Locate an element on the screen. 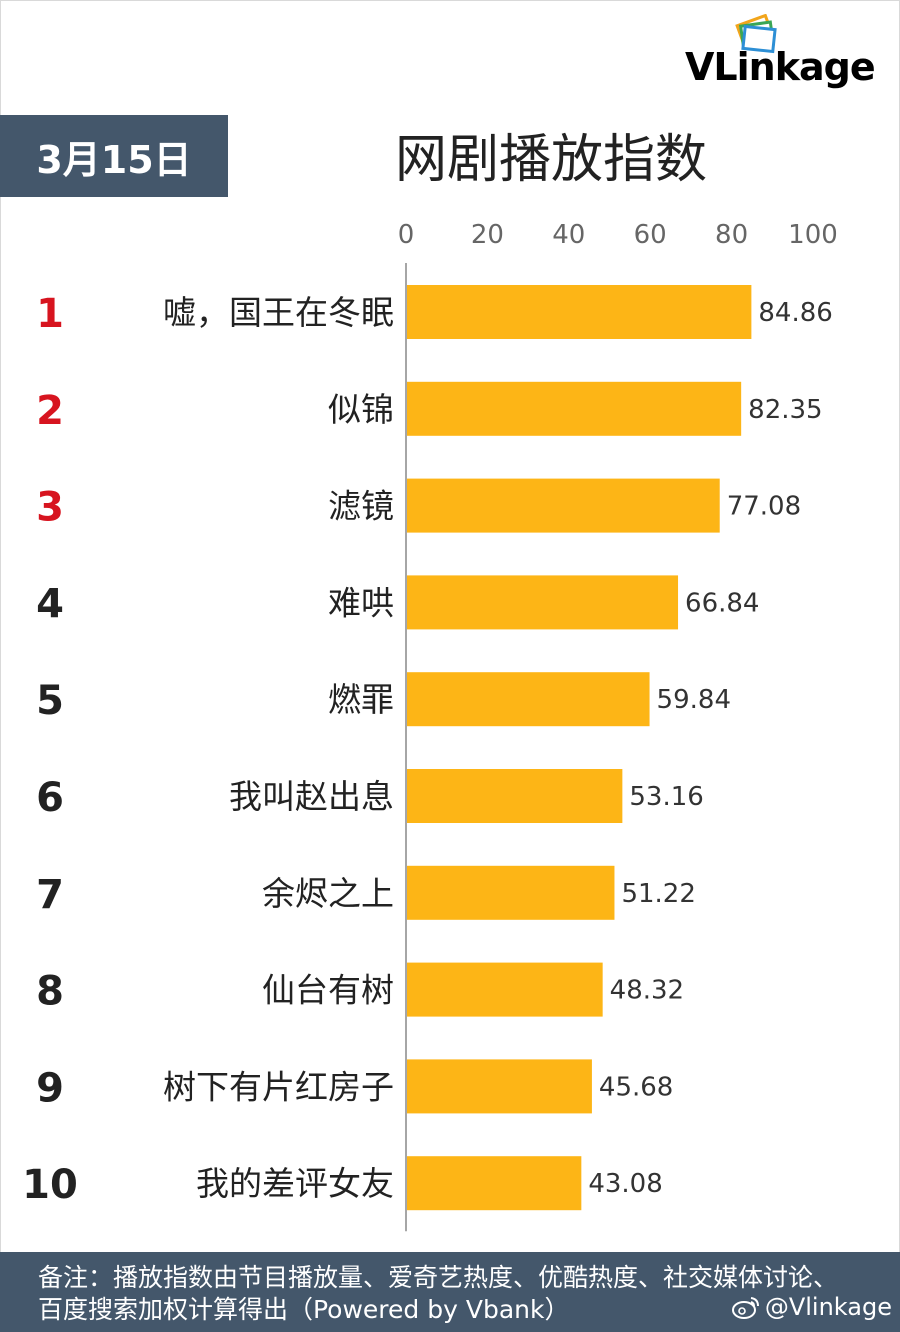 The width and height of the screenshot is (900, 1332). bar-value-label: 66.84 is located at coordinates (722, 603).